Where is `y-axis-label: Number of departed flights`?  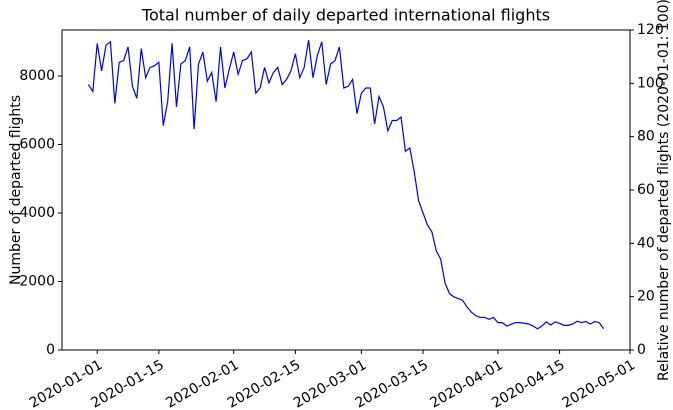 y-axis-label: Number of departed flights is located at coordinates (16, 190).